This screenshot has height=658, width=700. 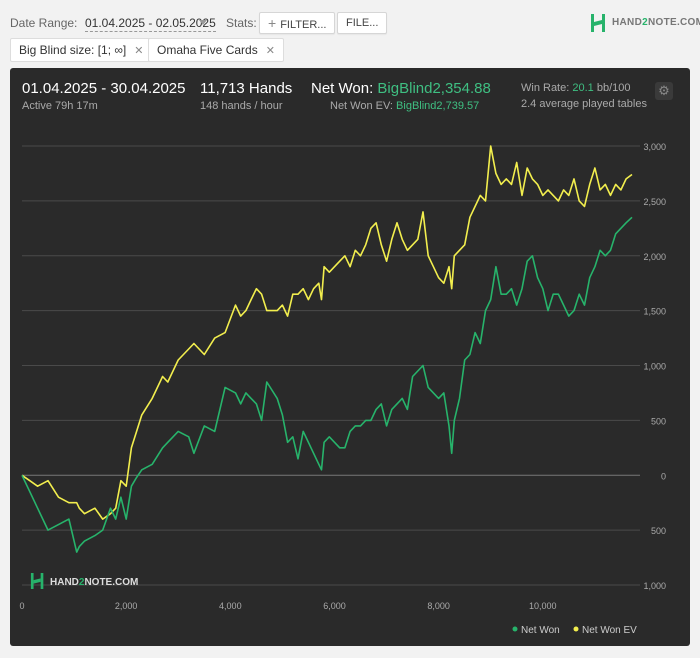 What do you see at coordinates (654, 202) in the screenshot?
I see `y-tick-label: 2,500` at bounding box center [654, 202].